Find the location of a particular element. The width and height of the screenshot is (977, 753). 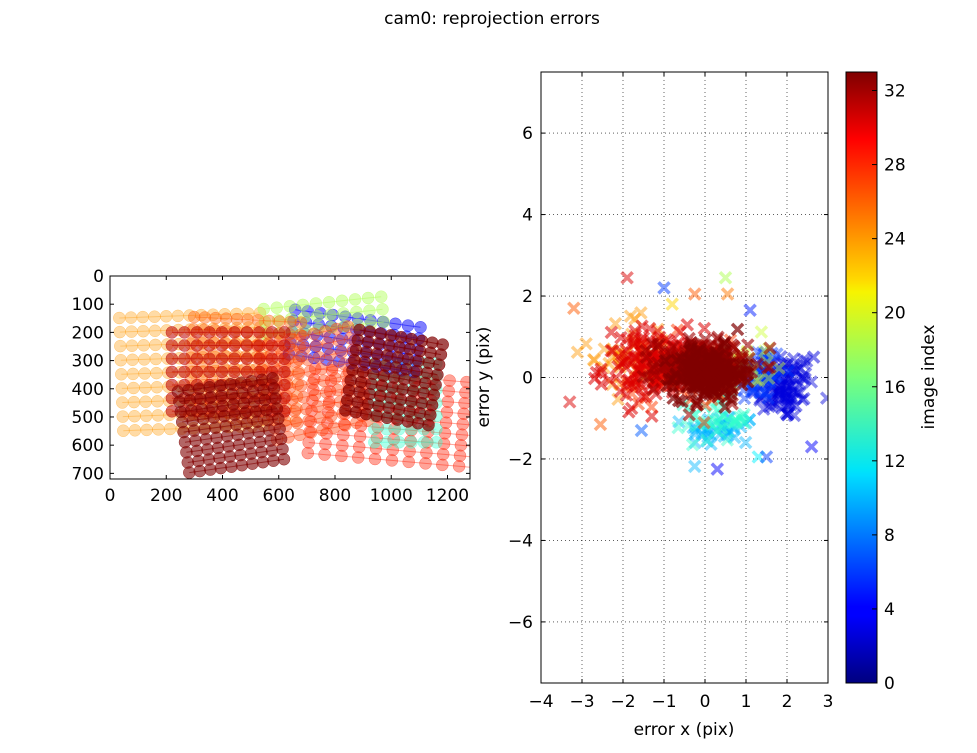

colorbar-tick-label: 28 is located at coordinates (895, 166).